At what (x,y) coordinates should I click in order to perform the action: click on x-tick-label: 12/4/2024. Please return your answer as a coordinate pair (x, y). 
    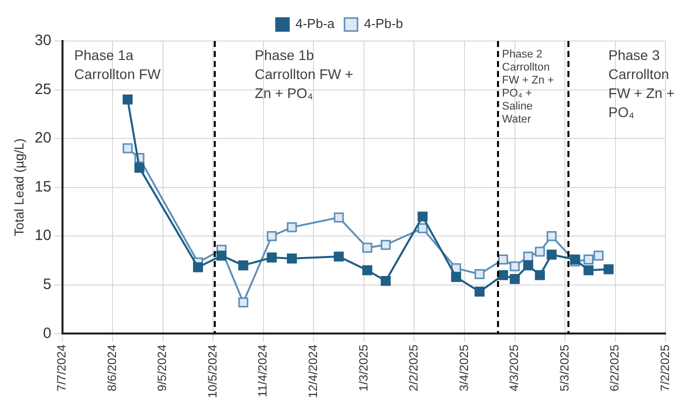
    Looking at the image, I should click on (313, 371).